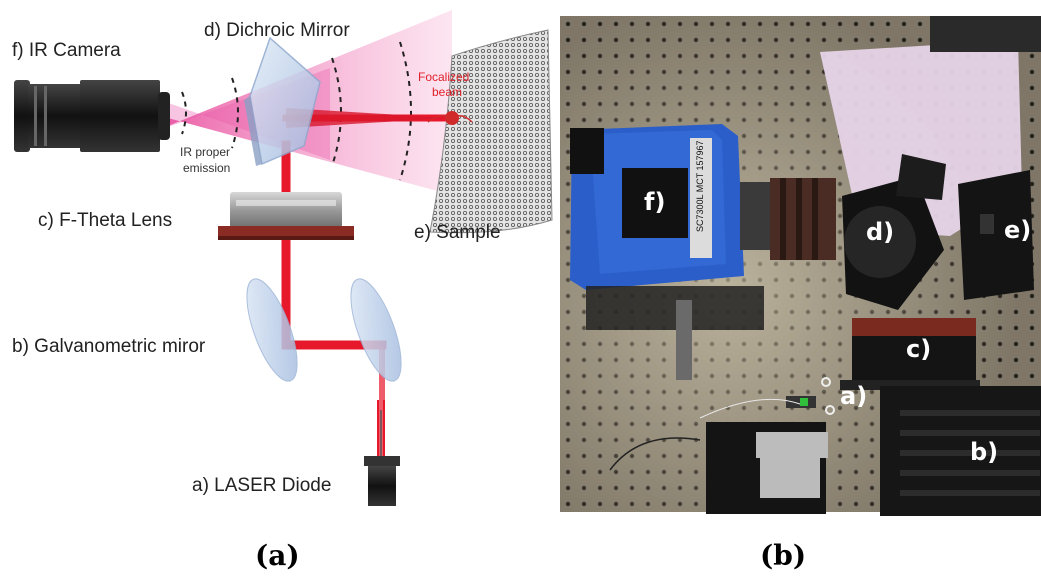 The image size is (1041, 576). What do you see at coordinates (282, 101) in the screenshot?
I see `dichroic-mirror` at bounding box center [282, 101].